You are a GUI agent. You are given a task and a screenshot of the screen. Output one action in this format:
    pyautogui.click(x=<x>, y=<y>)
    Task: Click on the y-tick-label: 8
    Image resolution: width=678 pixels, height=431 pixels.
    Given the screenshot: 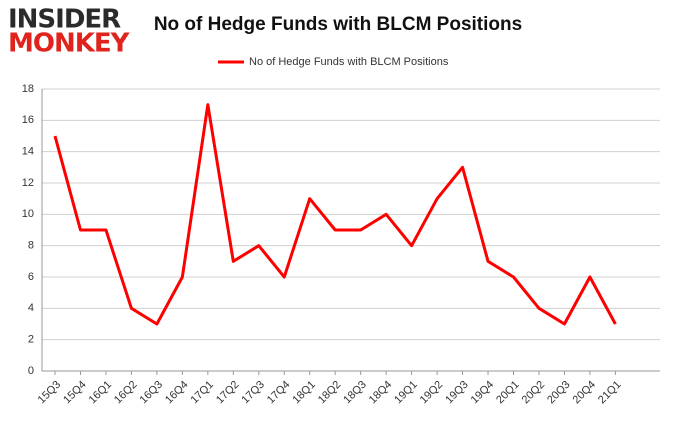 What is the action you would take?
    pyautogui.click(x=31, y=246)
    